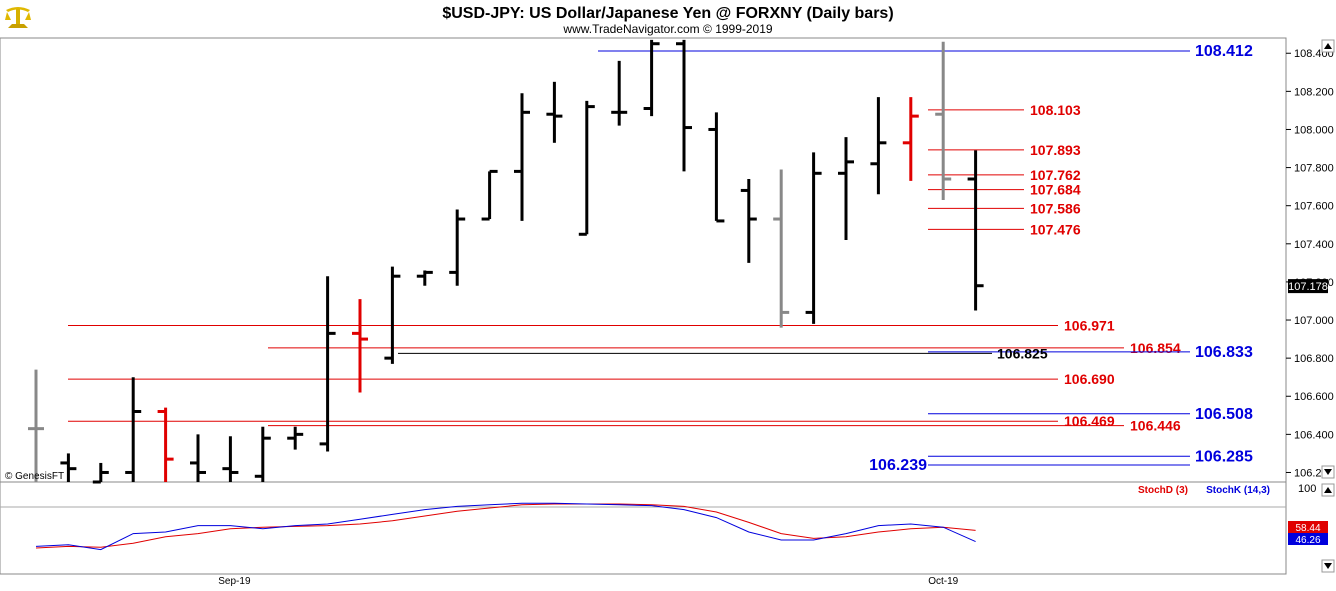  Describe the element at coordinates (1155, 348) in the screenshot. I see `level-label: 106.854` at that location.